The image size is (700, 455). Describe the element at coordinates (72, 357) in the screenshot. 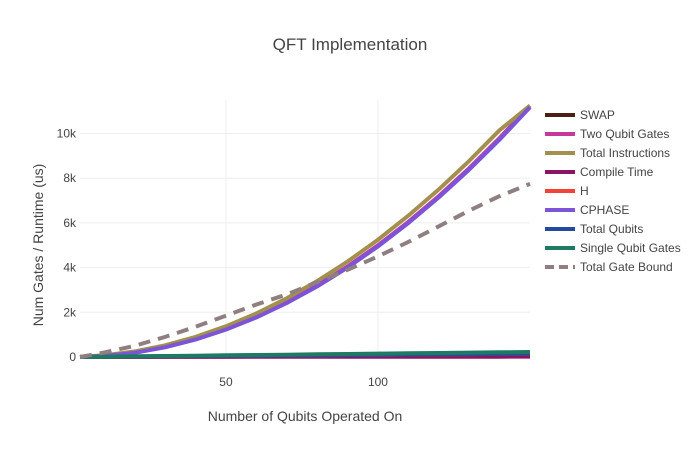

I see `y-tick-label: 0` at that location.